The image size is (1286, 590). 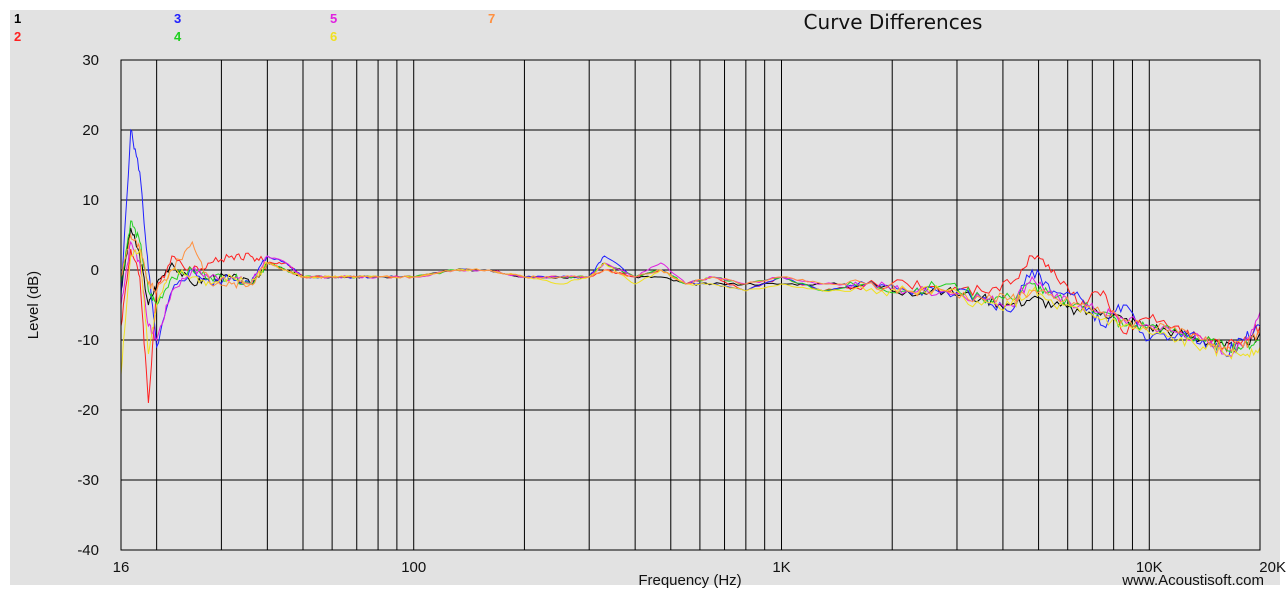 What do you see at coordinates (699, 567) in the screenshot?
I see `x-tick-labels: 16 100 1K 10K 20K` at bounding box center [699, 567].